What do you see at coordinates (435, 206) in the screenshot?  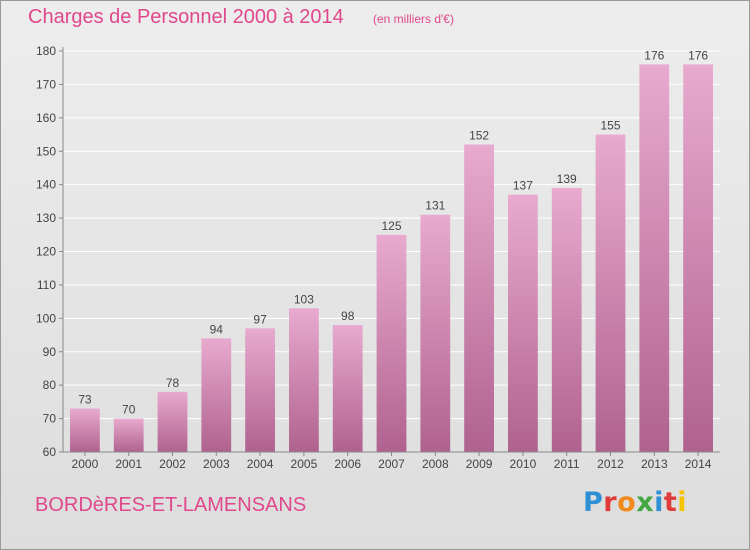 I see `data-label: 131` at bounding box center [435, 206].